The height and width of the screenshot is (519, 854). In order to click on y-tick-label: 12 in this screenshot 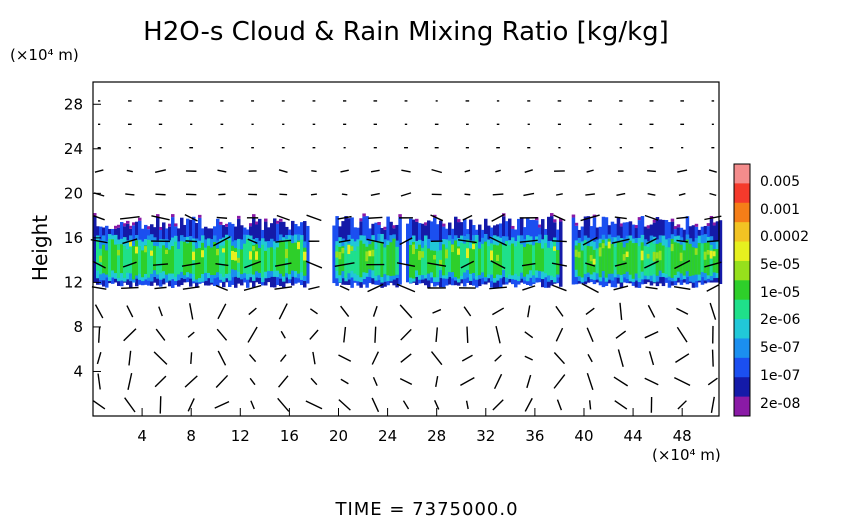, I will do `click(73, 282)`.